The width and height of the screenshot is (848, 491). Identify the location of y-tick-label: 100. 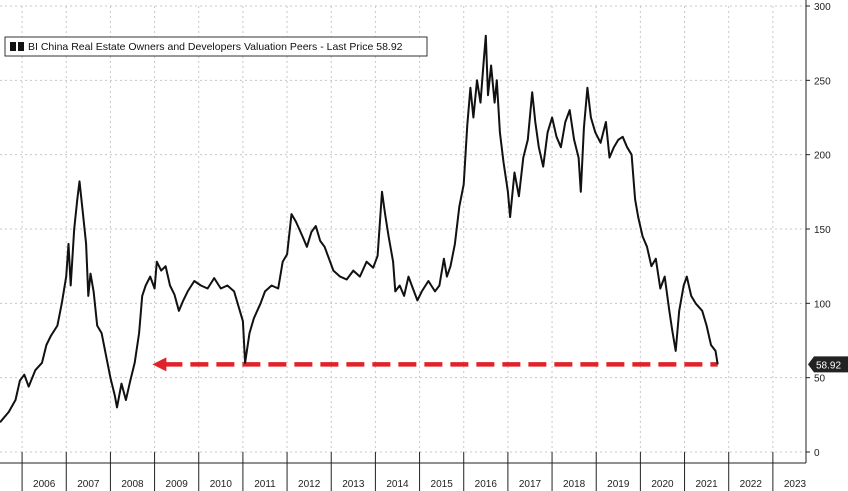
(822, 304).